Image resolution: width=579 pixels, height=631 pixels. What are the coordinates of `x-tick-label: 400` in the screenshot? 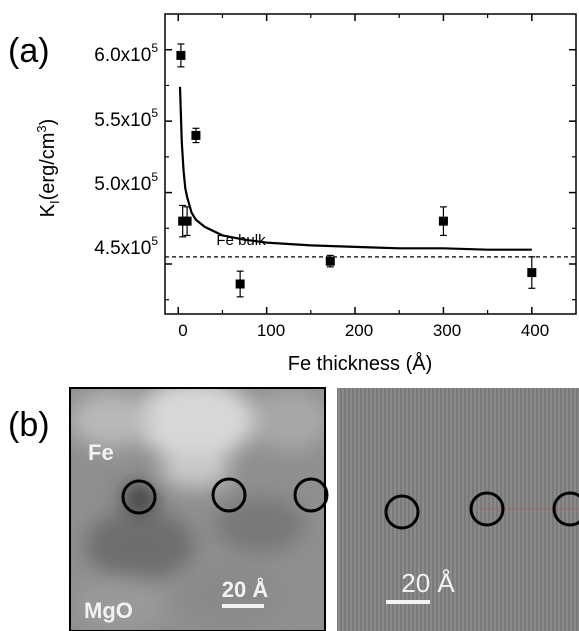 It's located at (535, 330).